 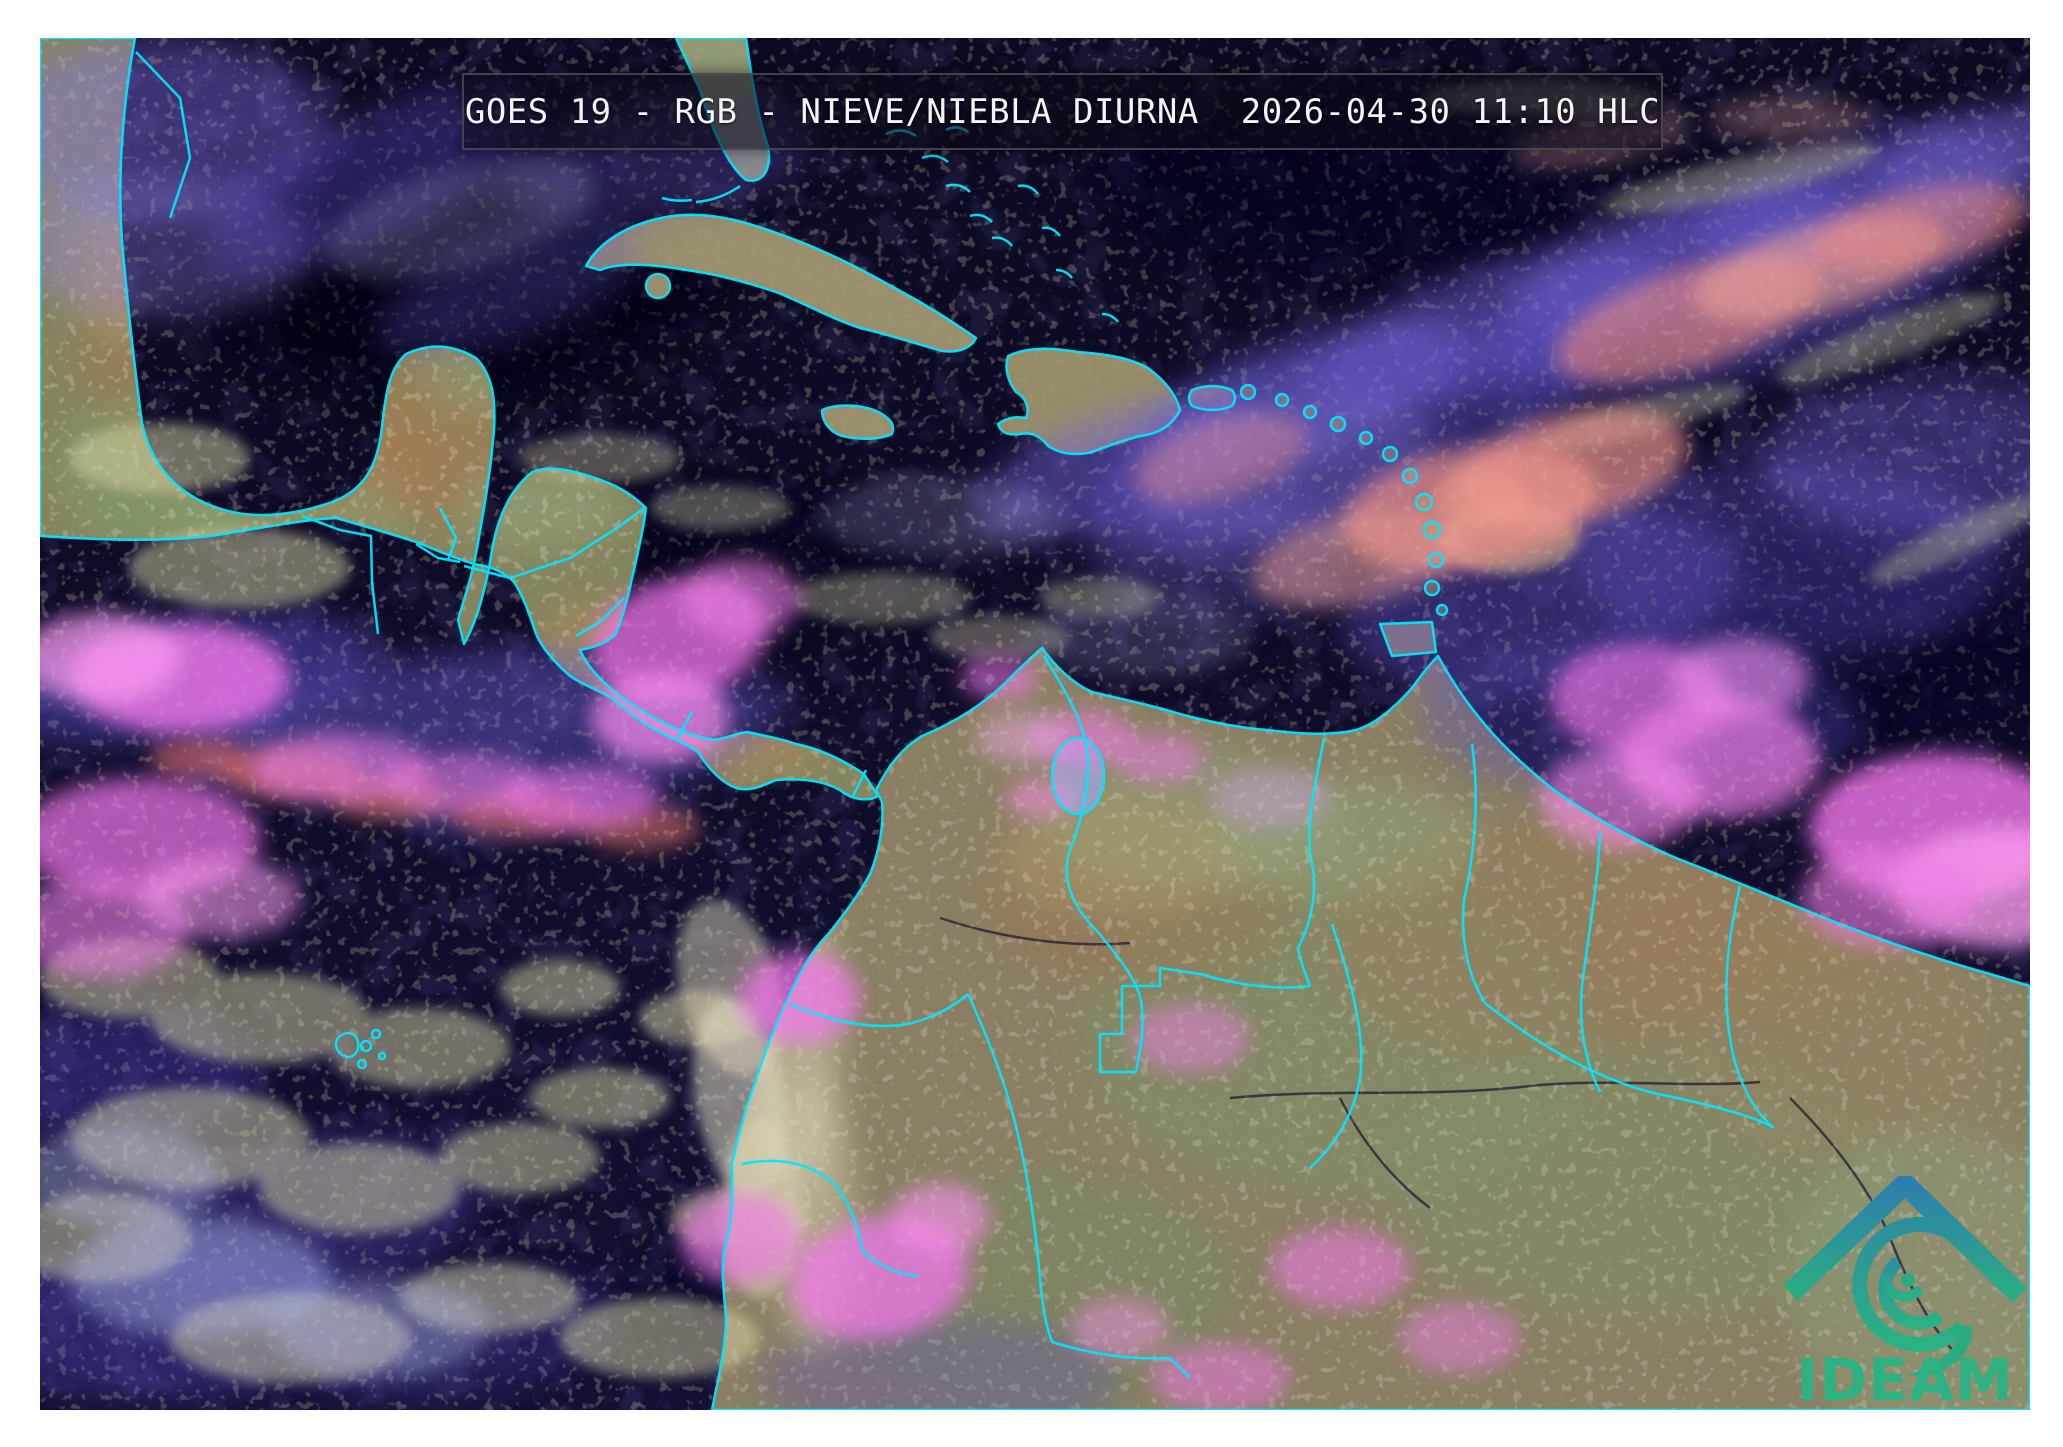 I want to click on ideam-logo: IDEAM, so click(x=1905, y=1292).